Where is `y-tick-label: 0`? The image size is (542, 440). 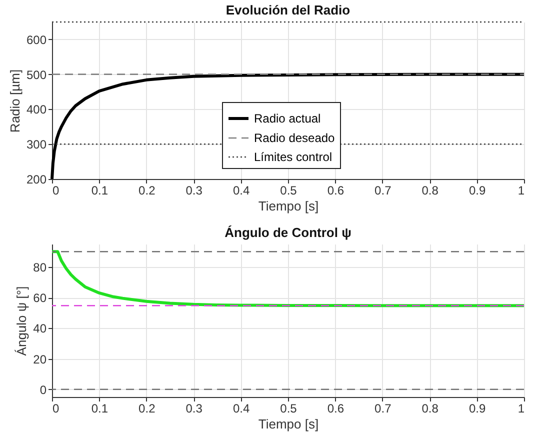 y-tick-label: 0 is located at coordinates (43, 389).